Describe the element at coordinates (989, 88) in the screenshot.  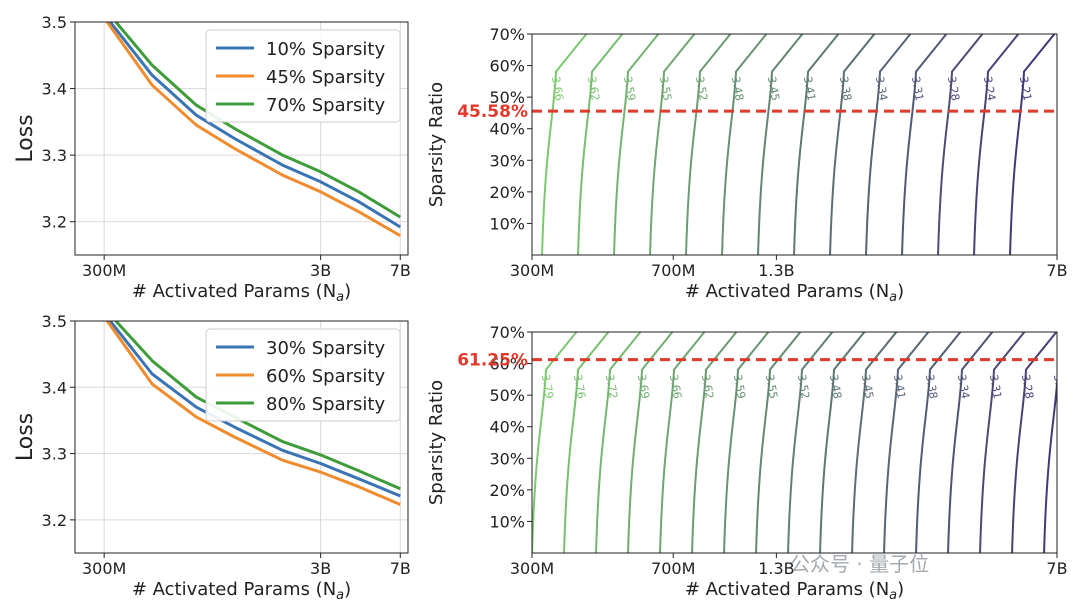
I see `contour-label: 3.24` at that location.